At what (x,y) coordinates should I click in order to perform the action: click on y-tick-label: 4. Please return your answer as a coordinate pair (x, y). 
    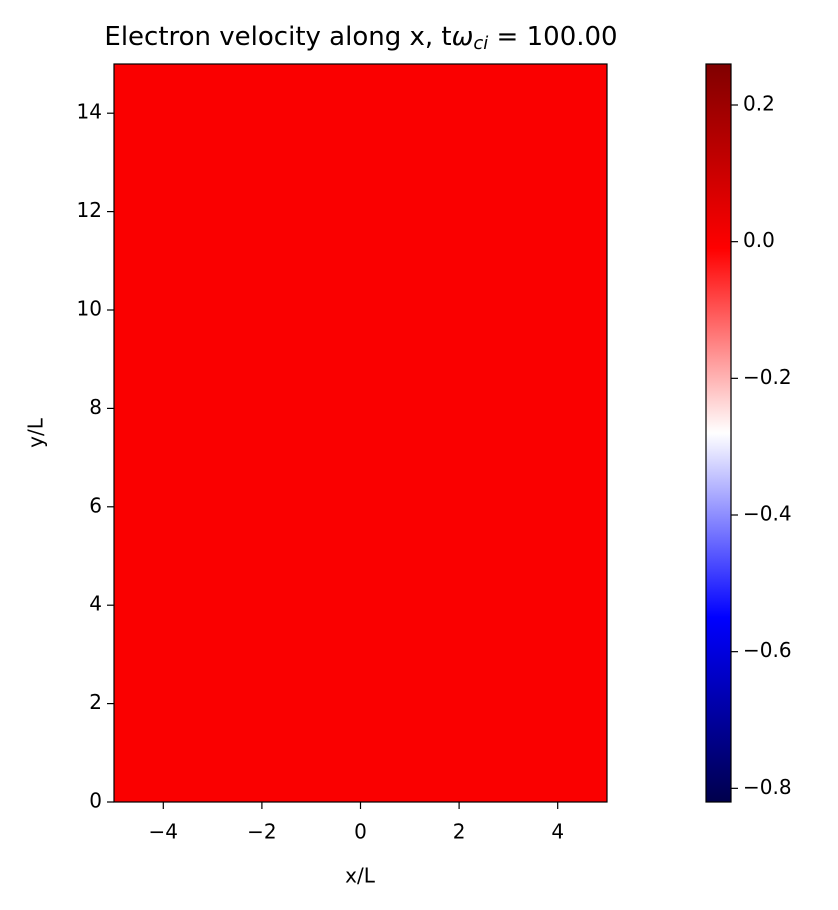
    Looking at the image, I should click on (95, 604).